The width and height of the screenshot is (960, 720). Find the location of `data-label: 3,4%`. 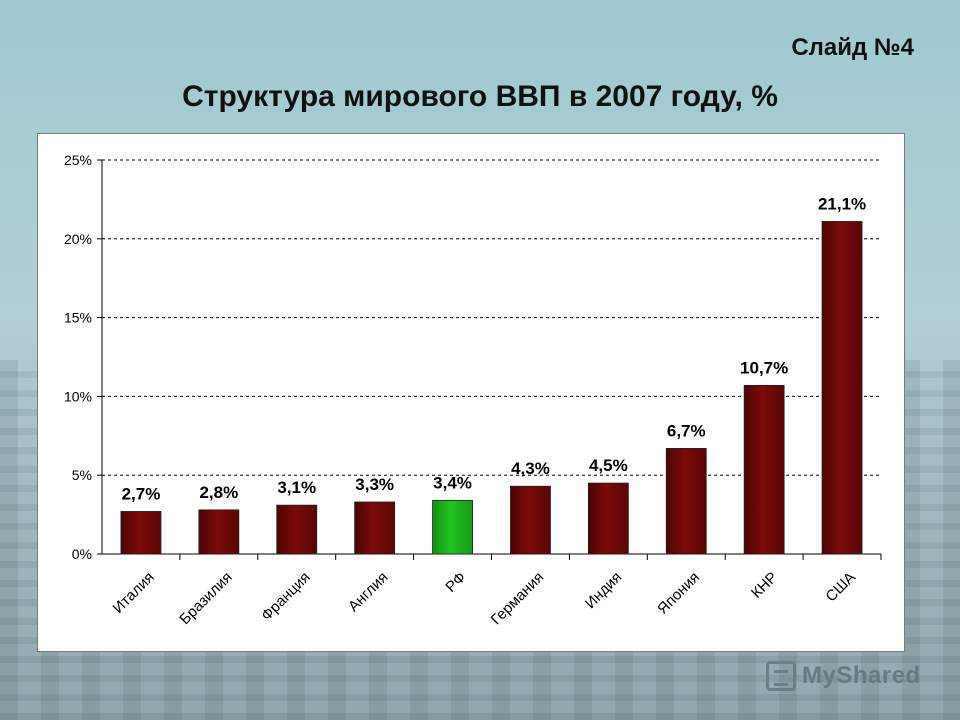

data-label: 3,4% is located at coordinates (452, 482).